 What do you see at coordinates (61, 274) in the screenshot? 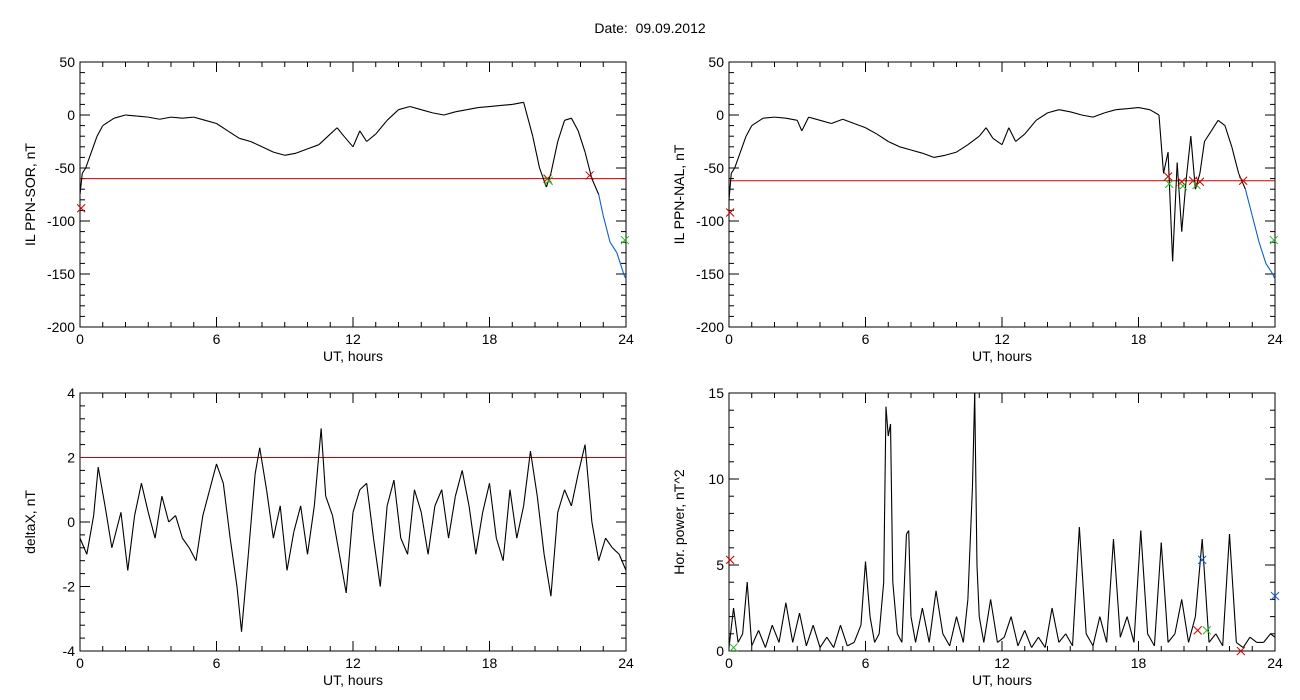
I see `y-tick-label: -150` at bounding box center [61, 274].